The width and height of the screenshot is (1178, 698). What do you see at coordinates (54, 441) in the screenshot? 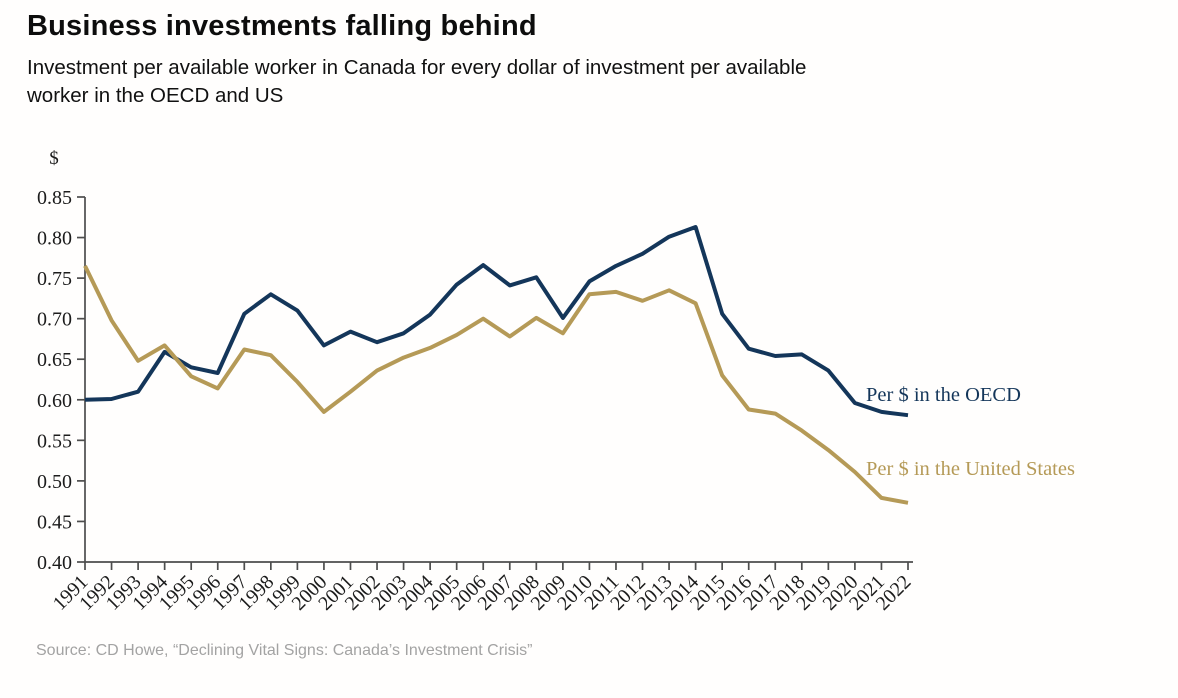
I see `y-tick-label: 0.55` at bounding box center [54, 441].